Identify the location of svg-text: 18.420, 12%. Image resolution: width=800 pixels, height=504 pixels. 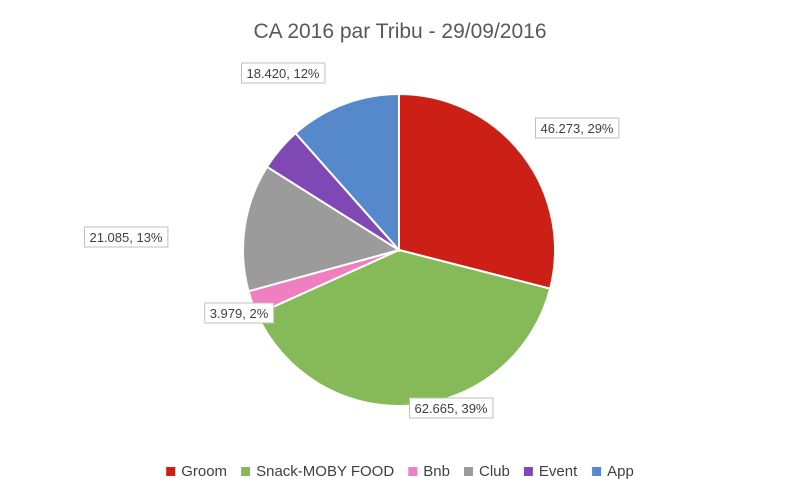
(282, 73).